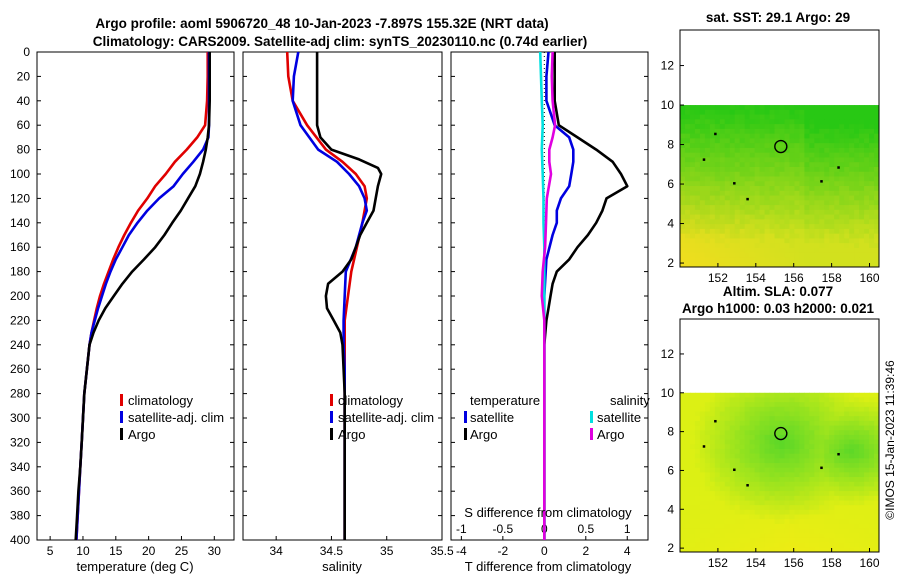  Describe the element at coordinates (668, 393) in the screenshot. I see `lat-tick-label: 10` at that location.